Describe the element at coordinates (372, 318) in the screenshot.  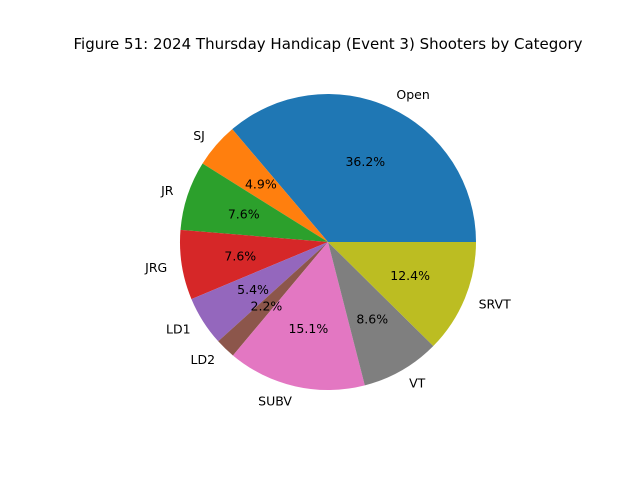
I see `slice-percent-vt: 8.6%` at that location.